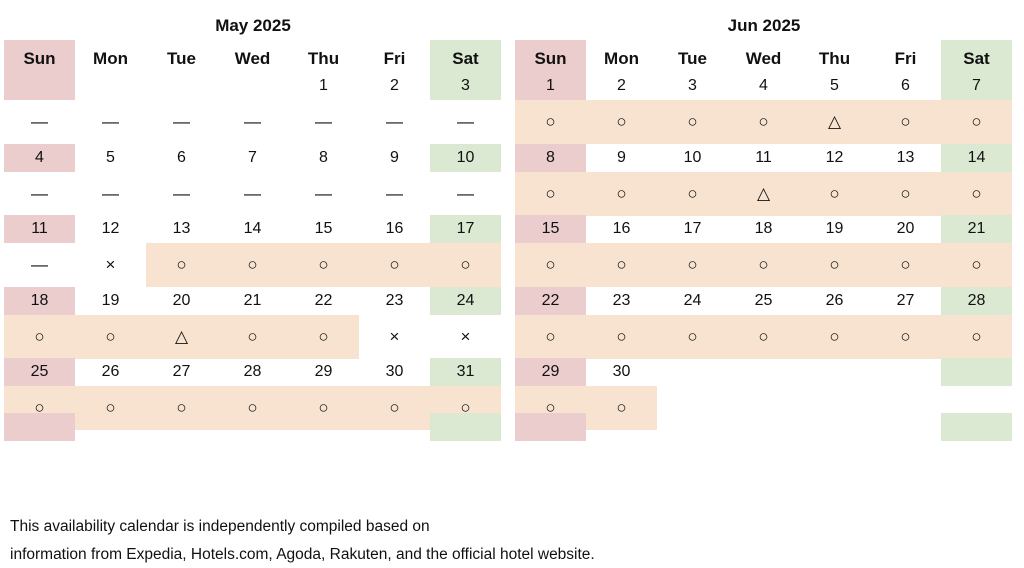  Describe the element at coordinates (621, 300) in the screenshot. I see `day-number: 23` at that location.